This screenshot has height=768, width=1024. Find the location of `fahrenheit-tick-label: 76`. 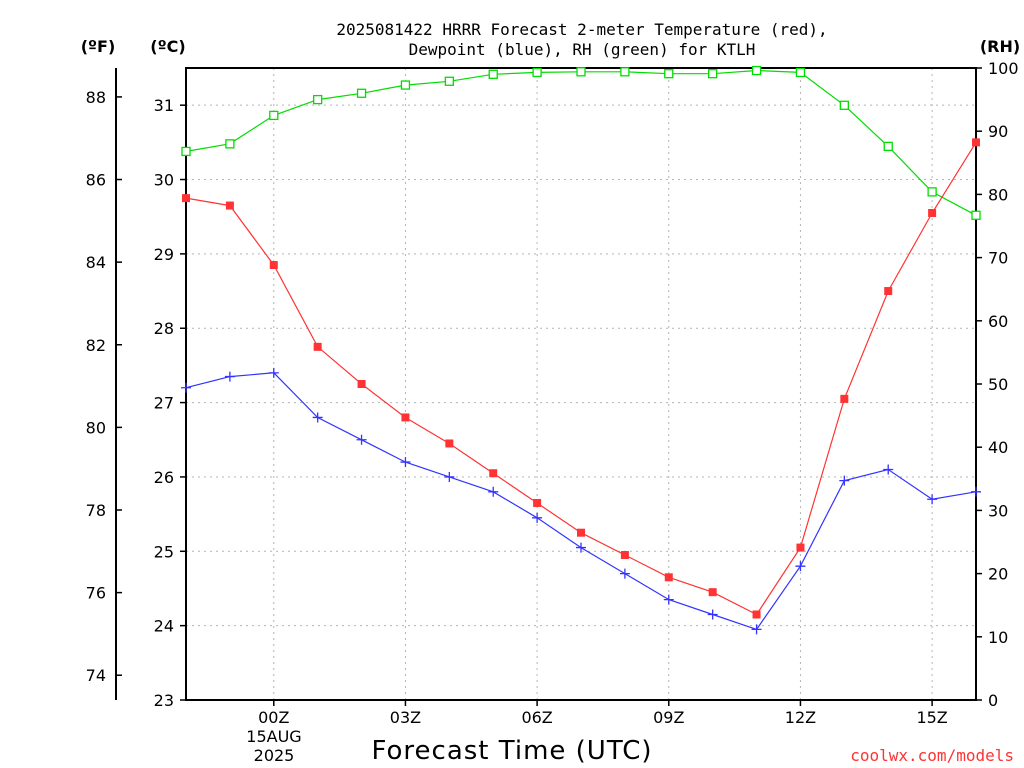

fahrenheit-tick-label: 76 is located at coordinates (96, 593).